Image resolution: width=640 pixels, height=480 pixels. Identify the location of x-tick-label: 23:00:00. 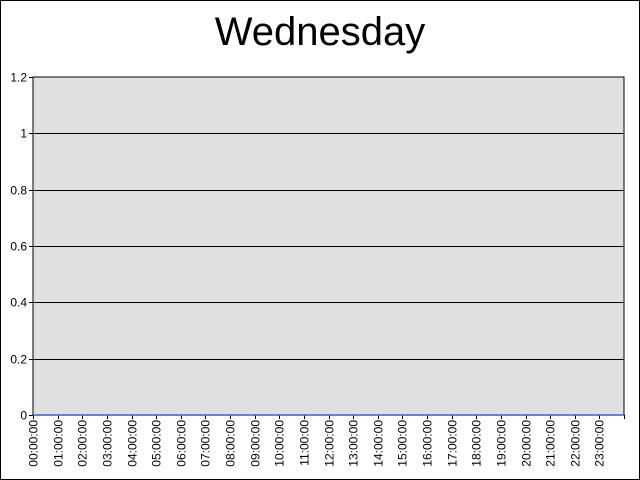
(600, 443).